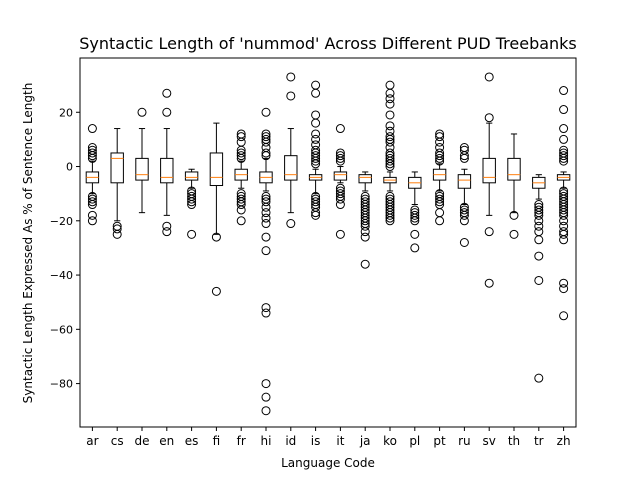 The height and width of the screenshot is (480, 640). I want to click on x-tick-label: th, so click(514, 441).